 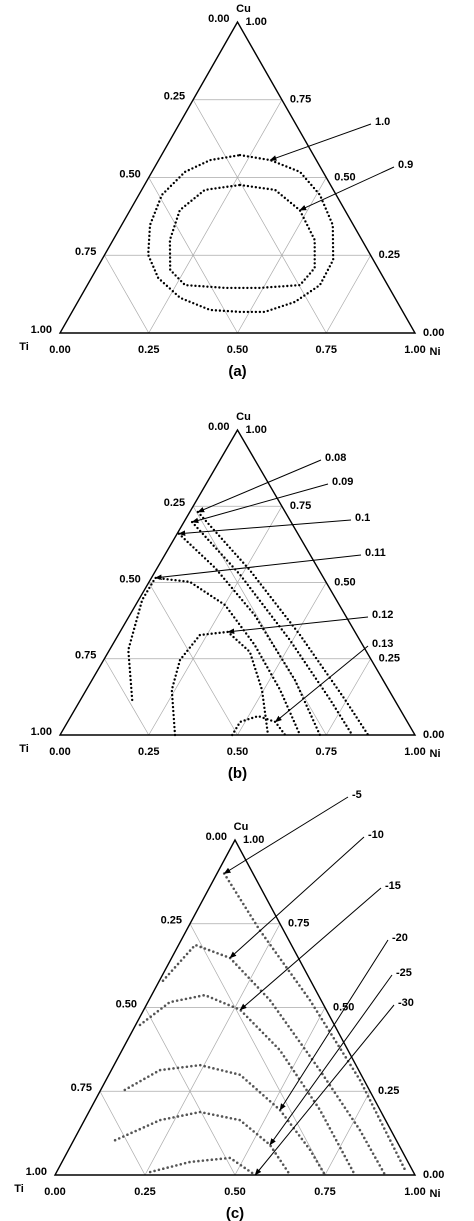 What do you see at coordinates (393, 886) in the screenshot?
I see `annotation-label: -15` at bounding box center [393, 886].